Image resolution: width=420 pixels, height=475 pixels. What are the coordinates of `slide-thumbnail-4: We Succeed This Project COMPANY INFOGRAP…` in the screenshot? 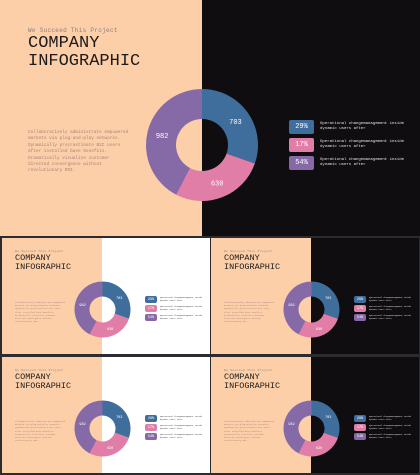 It's located at (315, 415).